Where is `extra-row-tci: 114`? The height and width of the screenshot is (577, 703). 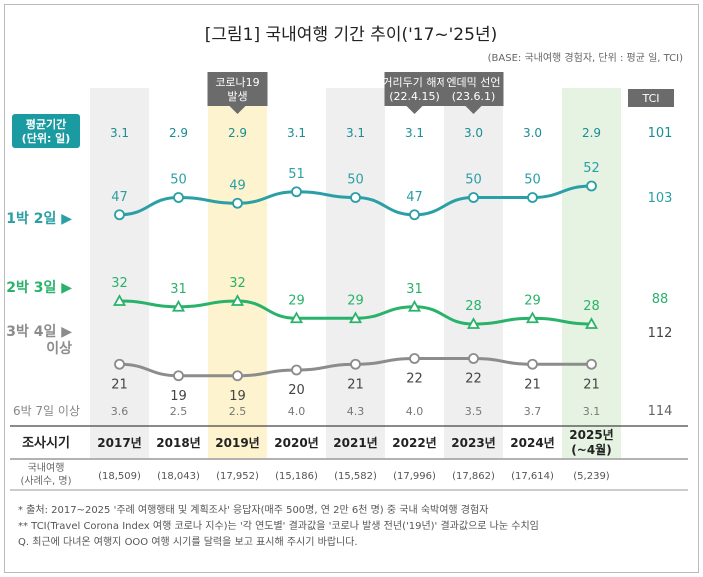 extra-row-tci: 114 is located at coordinates (660, 411).